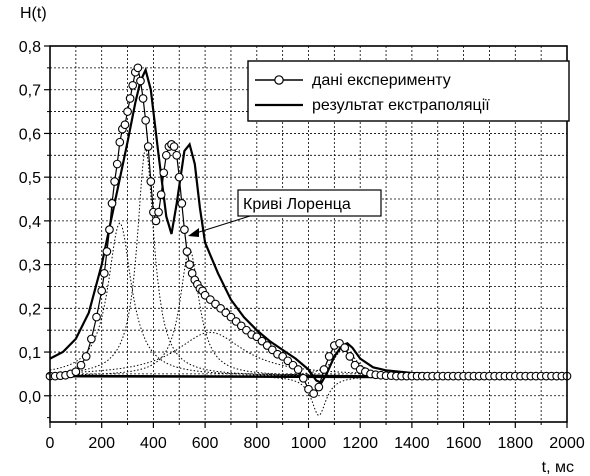 This screenshot has height=476, width=590. Describe the element at coordinates (558, 467) in the screenshot. I see `x-axis-title: t, мс` at that location.